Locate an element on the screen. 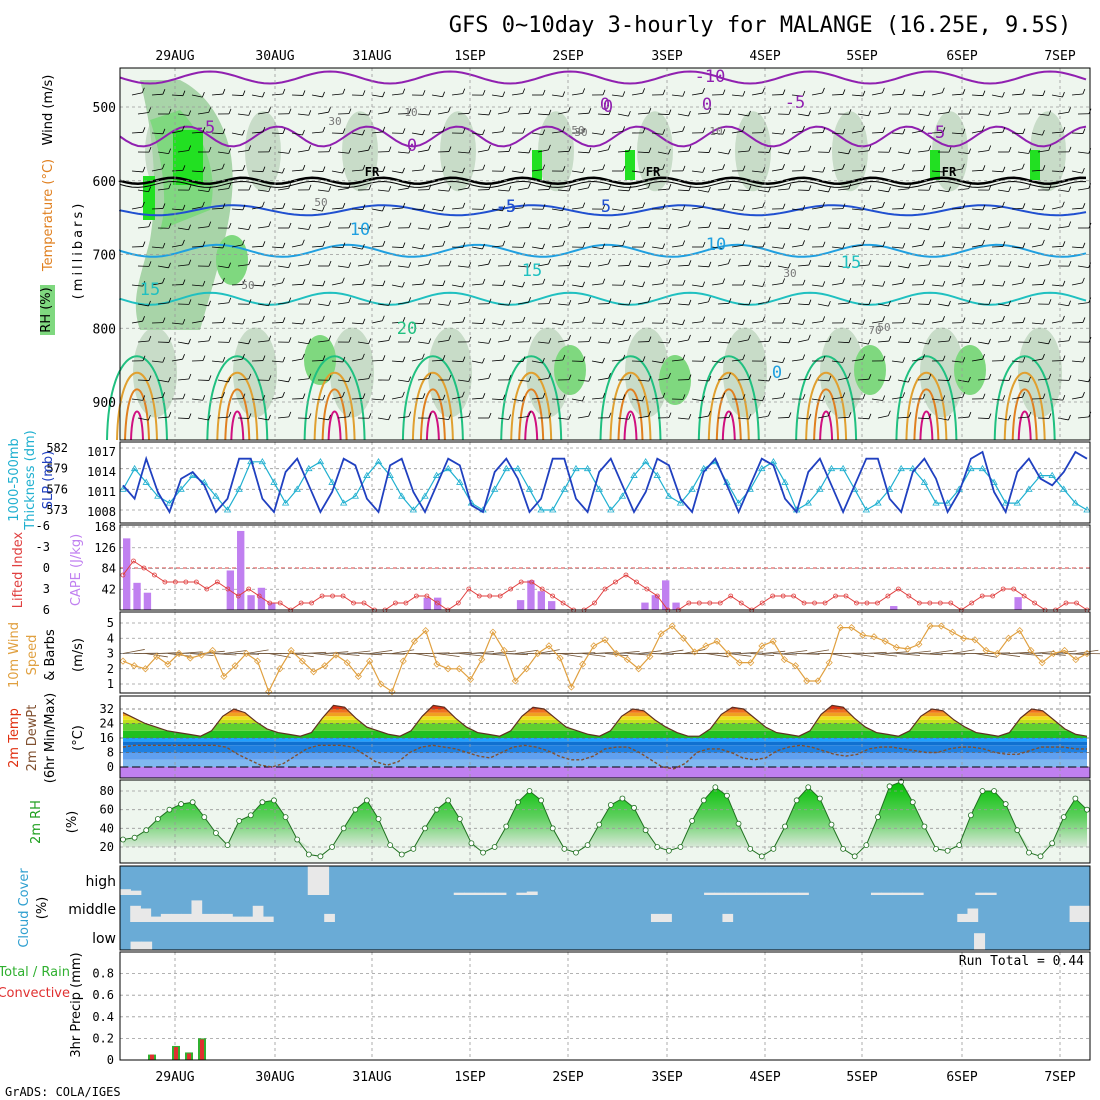 Image resolution: width=1100 pixels, height=1100 pixels. rh-marker is located at coordinates (378, 819).